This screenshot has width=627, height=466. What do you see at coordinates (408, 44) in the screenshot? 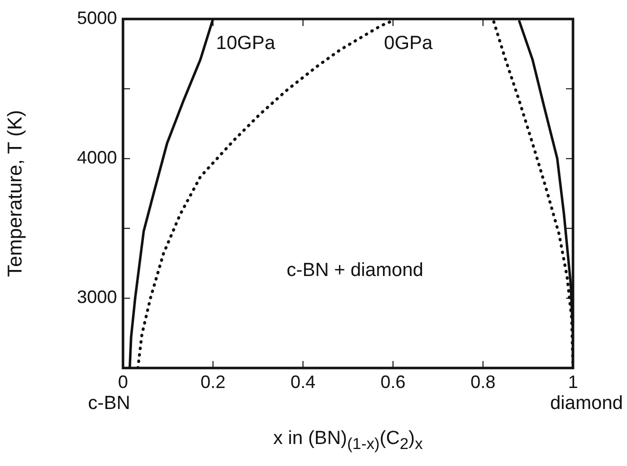
I see `annotation: 0GPa` at bounding box center [408, 44].